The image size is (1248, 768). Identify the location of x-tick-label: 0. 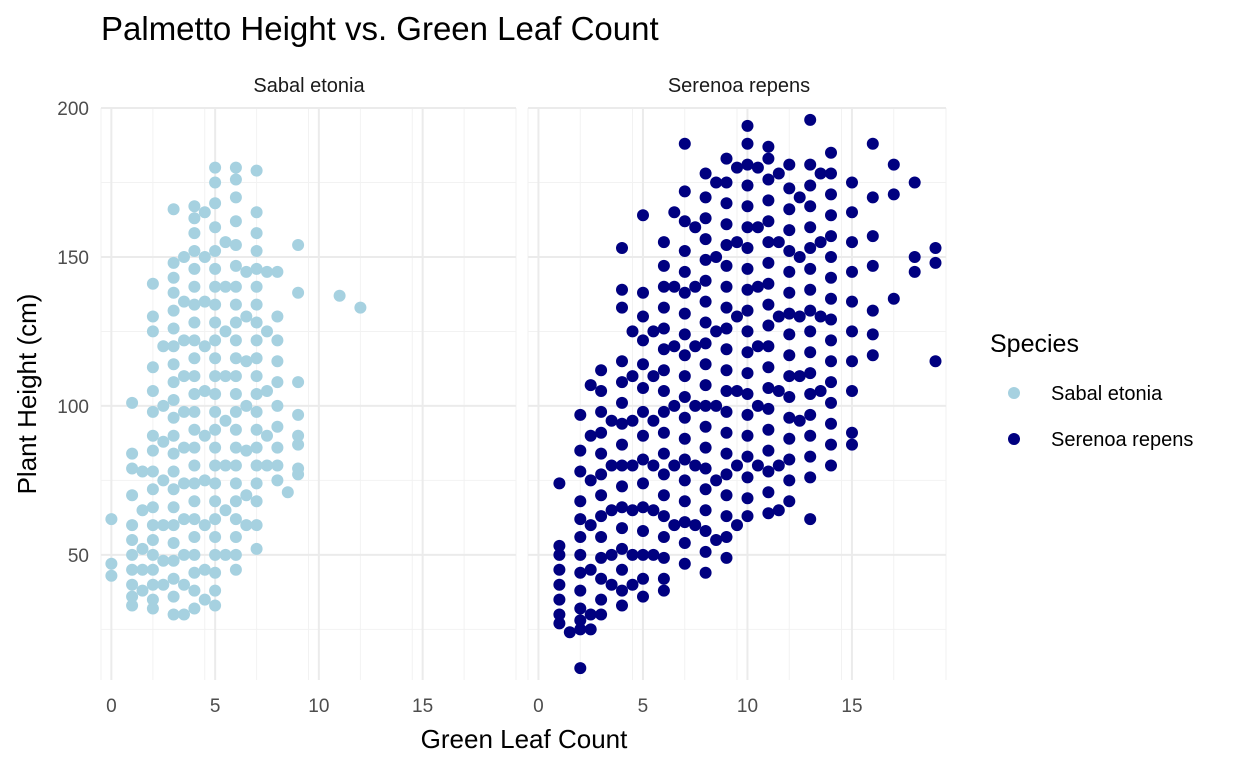
(111, 706).